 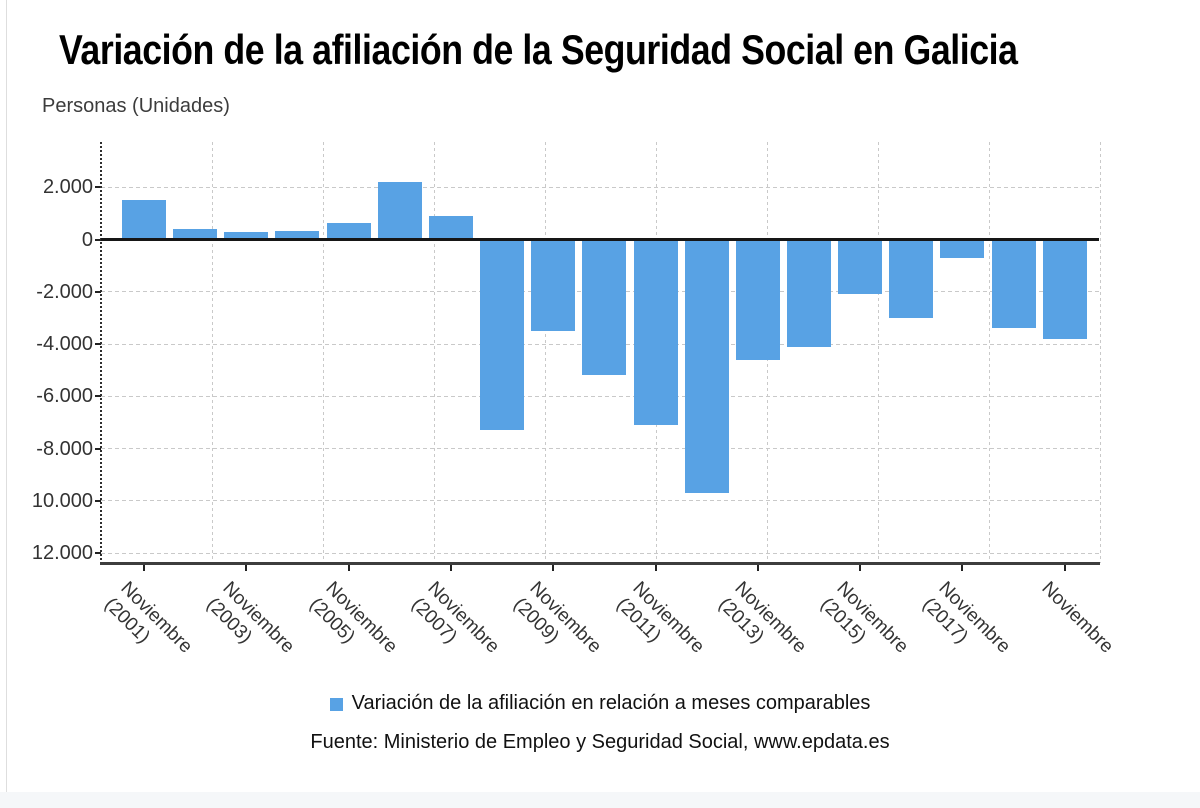 What do you see at coordinates (659, 625) in the screenshot?
I see `x-axis-label: Noviembre (2011)` at bounding box center [659, 625].